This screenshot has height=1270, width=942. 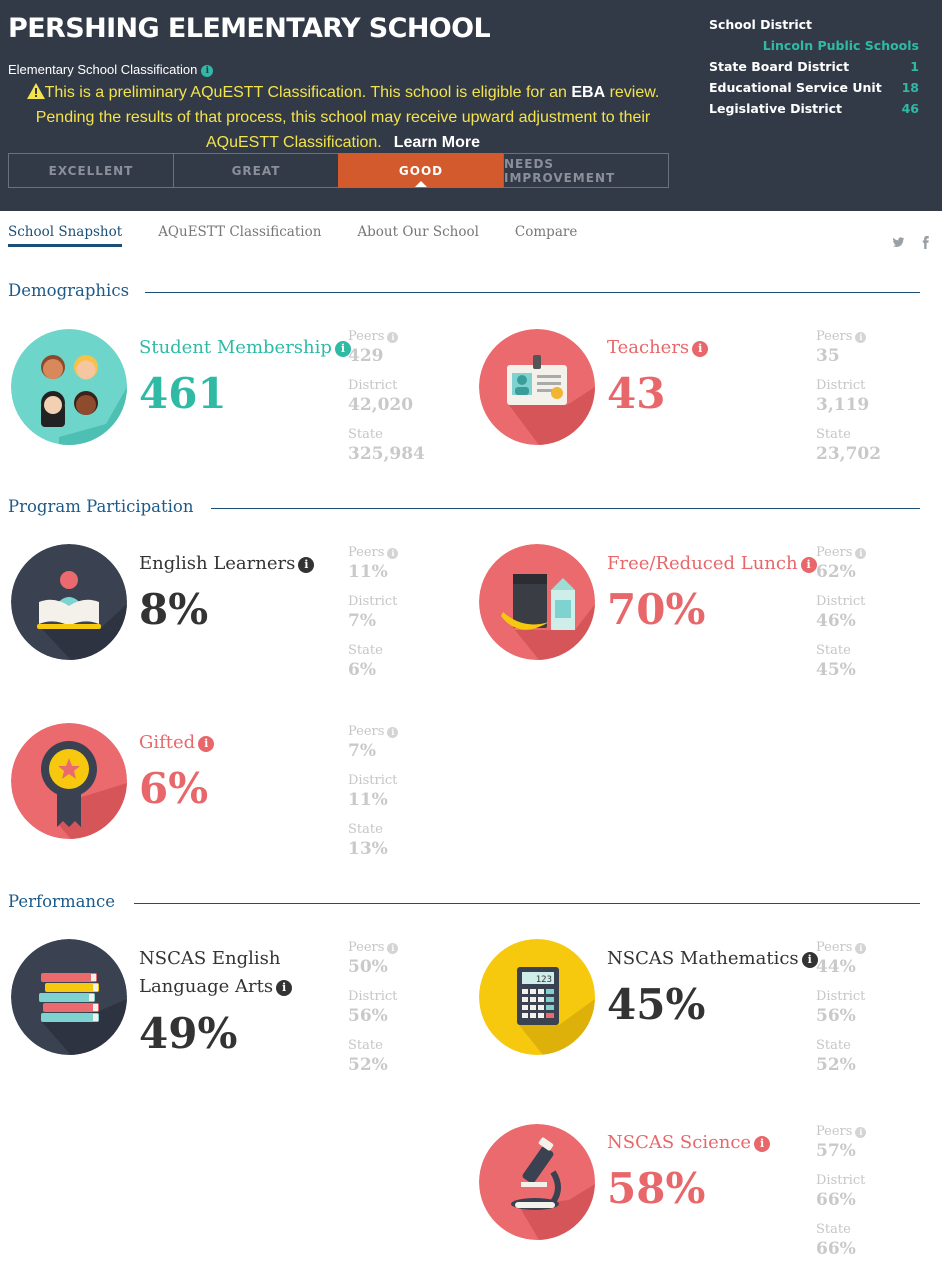 What do you see at coordinates (871, 401) in the screenshot?
I see `teachers-comparison: Peers i 35 District 3,119 State 23,702` at bounding box center [871, 401].